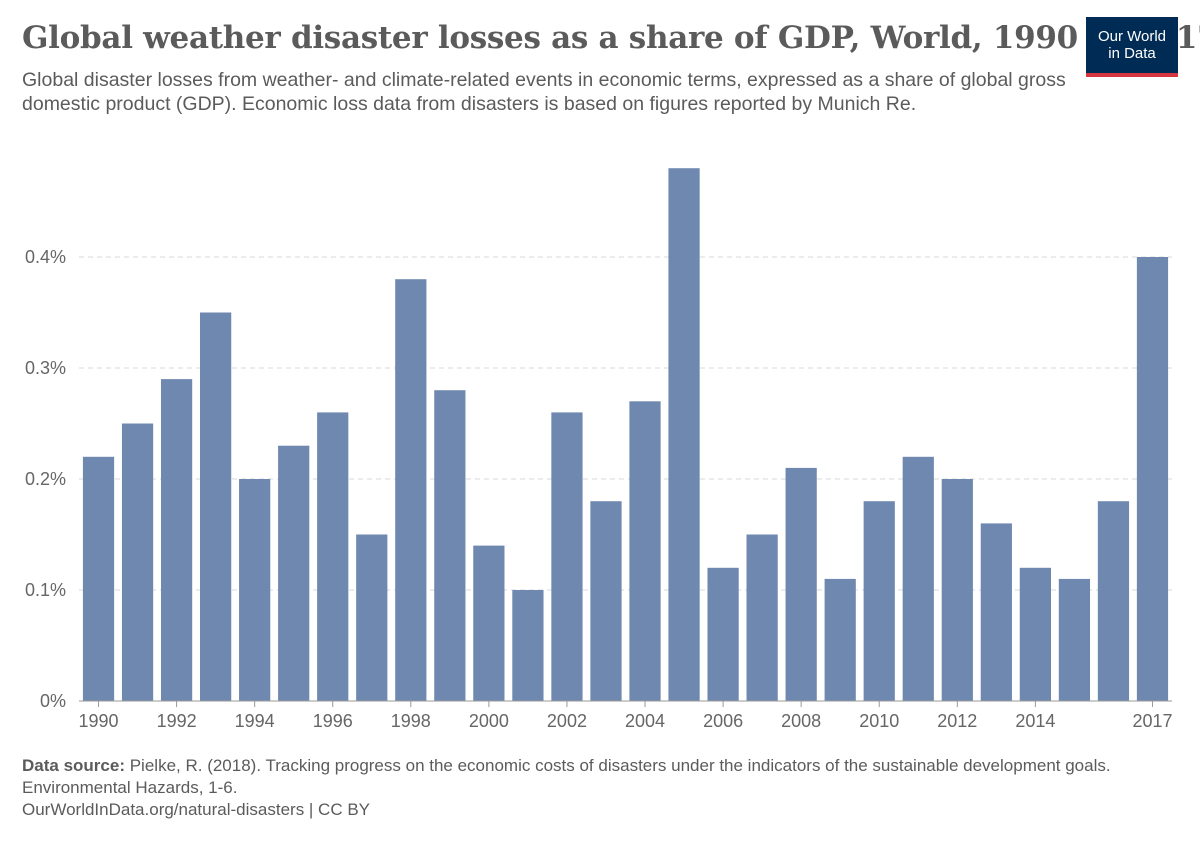 Image resolution: width=1200 pixels, height=847 pixels. I want to click on bar-2002, so click(567, 556).